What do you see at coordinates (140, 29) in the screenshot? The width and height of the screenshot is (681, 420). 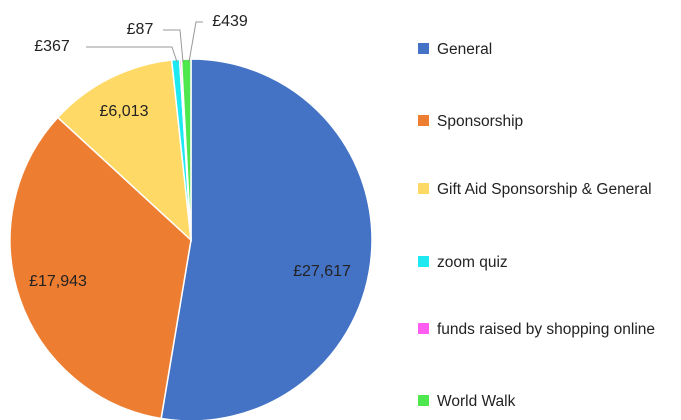 I see `data-label: £87` at bounding box center [140, 29].